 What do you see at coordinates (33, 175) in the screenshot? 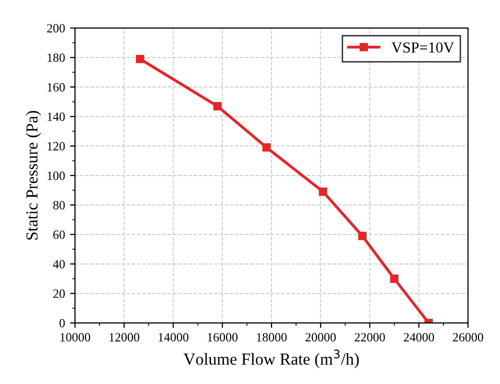
I see `y-axis-title: Static Pressure (Pa)` at bounding box center [33, 175].